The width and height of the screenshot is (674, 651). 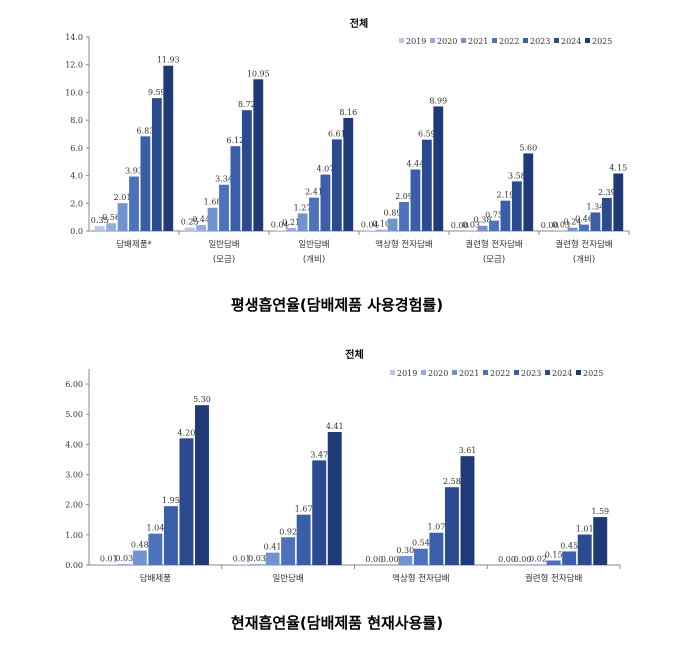 What do you see at coordinates (516, 372) in the screenshot?
I see `chart-2-legend-swatch-2023` at bounding box center [516, 372].